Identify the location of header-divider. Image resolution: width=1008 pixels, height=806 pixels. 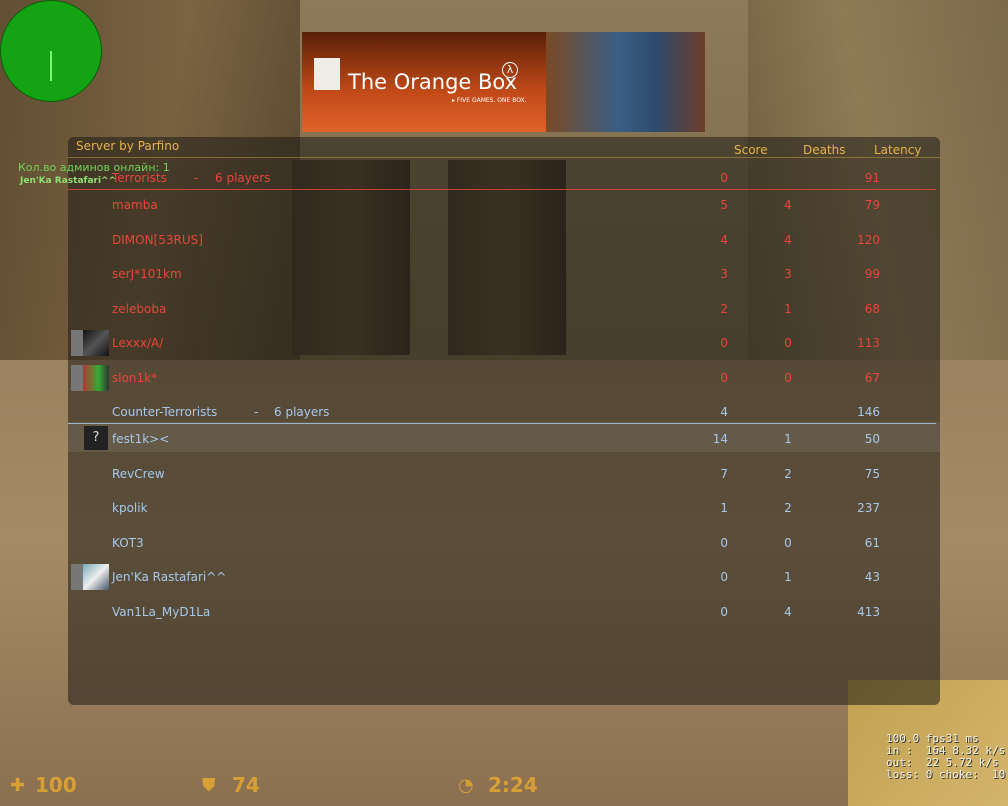
(504, 157).